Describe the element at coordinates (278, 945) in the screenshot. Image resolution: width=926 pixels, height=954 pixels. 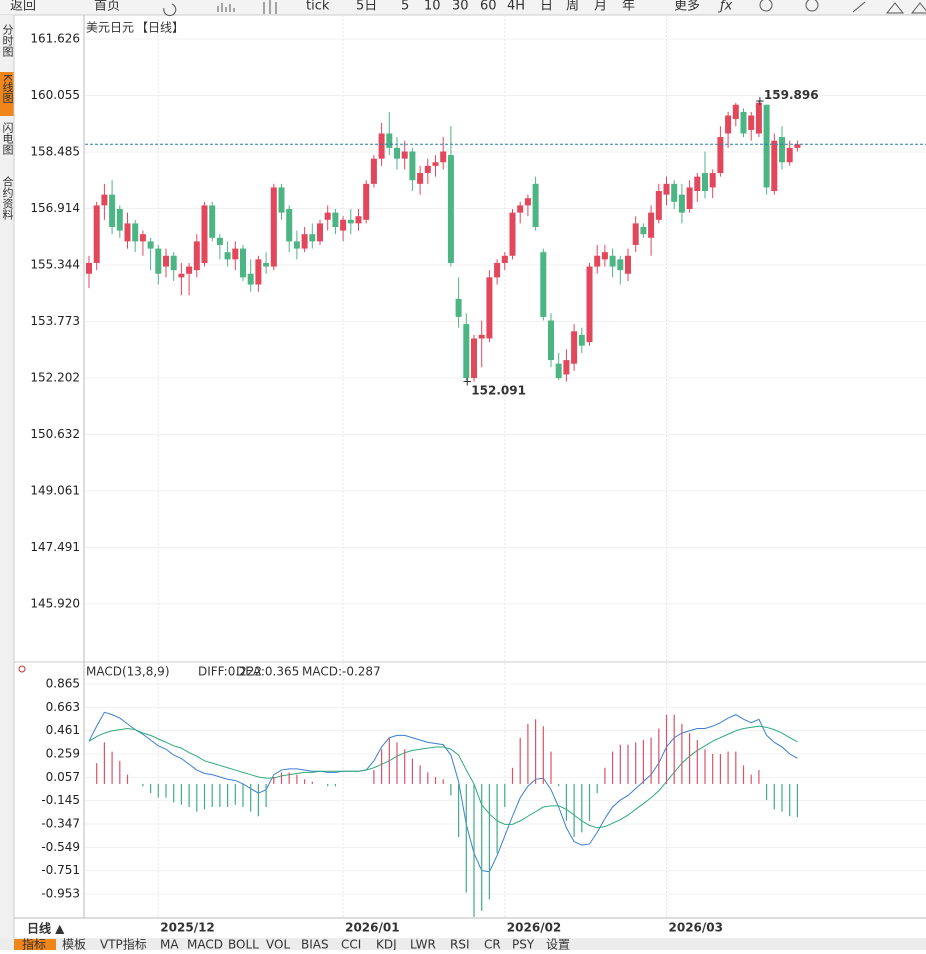
I see `indicator-tab: VOL` at that location.